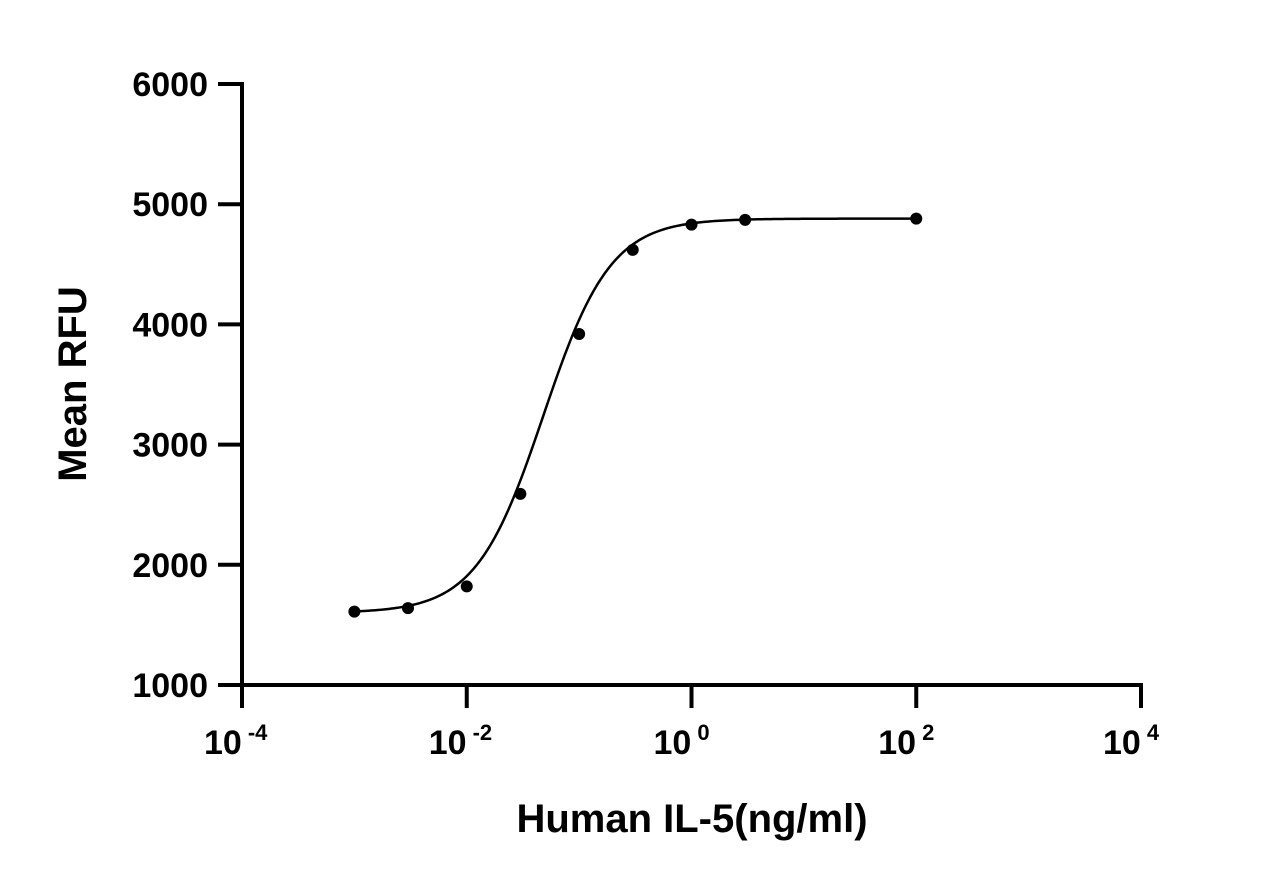 This screenshot has height=893, width=1284. What do you see at coordinates (170, 205) in the screenshot?
I see `y-tick-label: 5000` at bounding box center [170, 205].